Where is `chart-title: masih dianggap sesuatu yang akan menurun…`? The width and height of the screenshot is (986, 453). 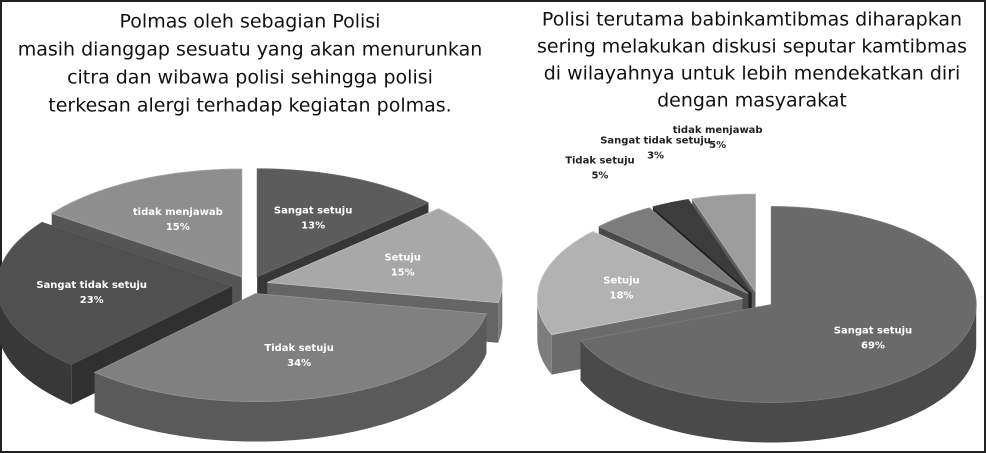 chart-title: masih dianggap sesuatu yang akan menurun… is located at coordinates (250, 50).